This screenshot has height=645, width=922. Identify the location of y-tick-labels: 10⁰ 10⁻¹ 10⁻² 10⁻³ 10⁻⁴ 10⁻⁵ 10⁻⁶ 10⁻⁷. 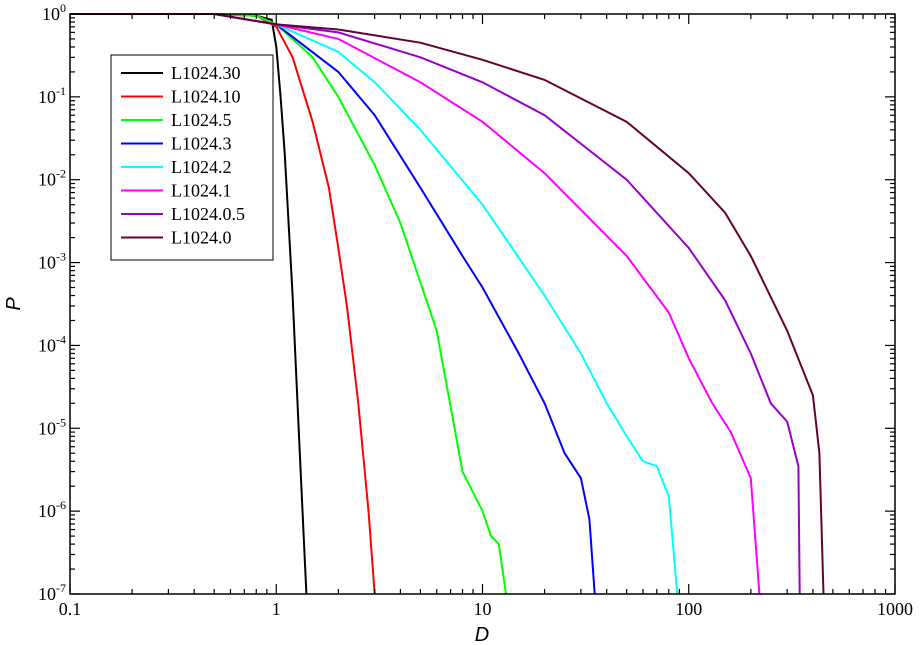
(52, 302).